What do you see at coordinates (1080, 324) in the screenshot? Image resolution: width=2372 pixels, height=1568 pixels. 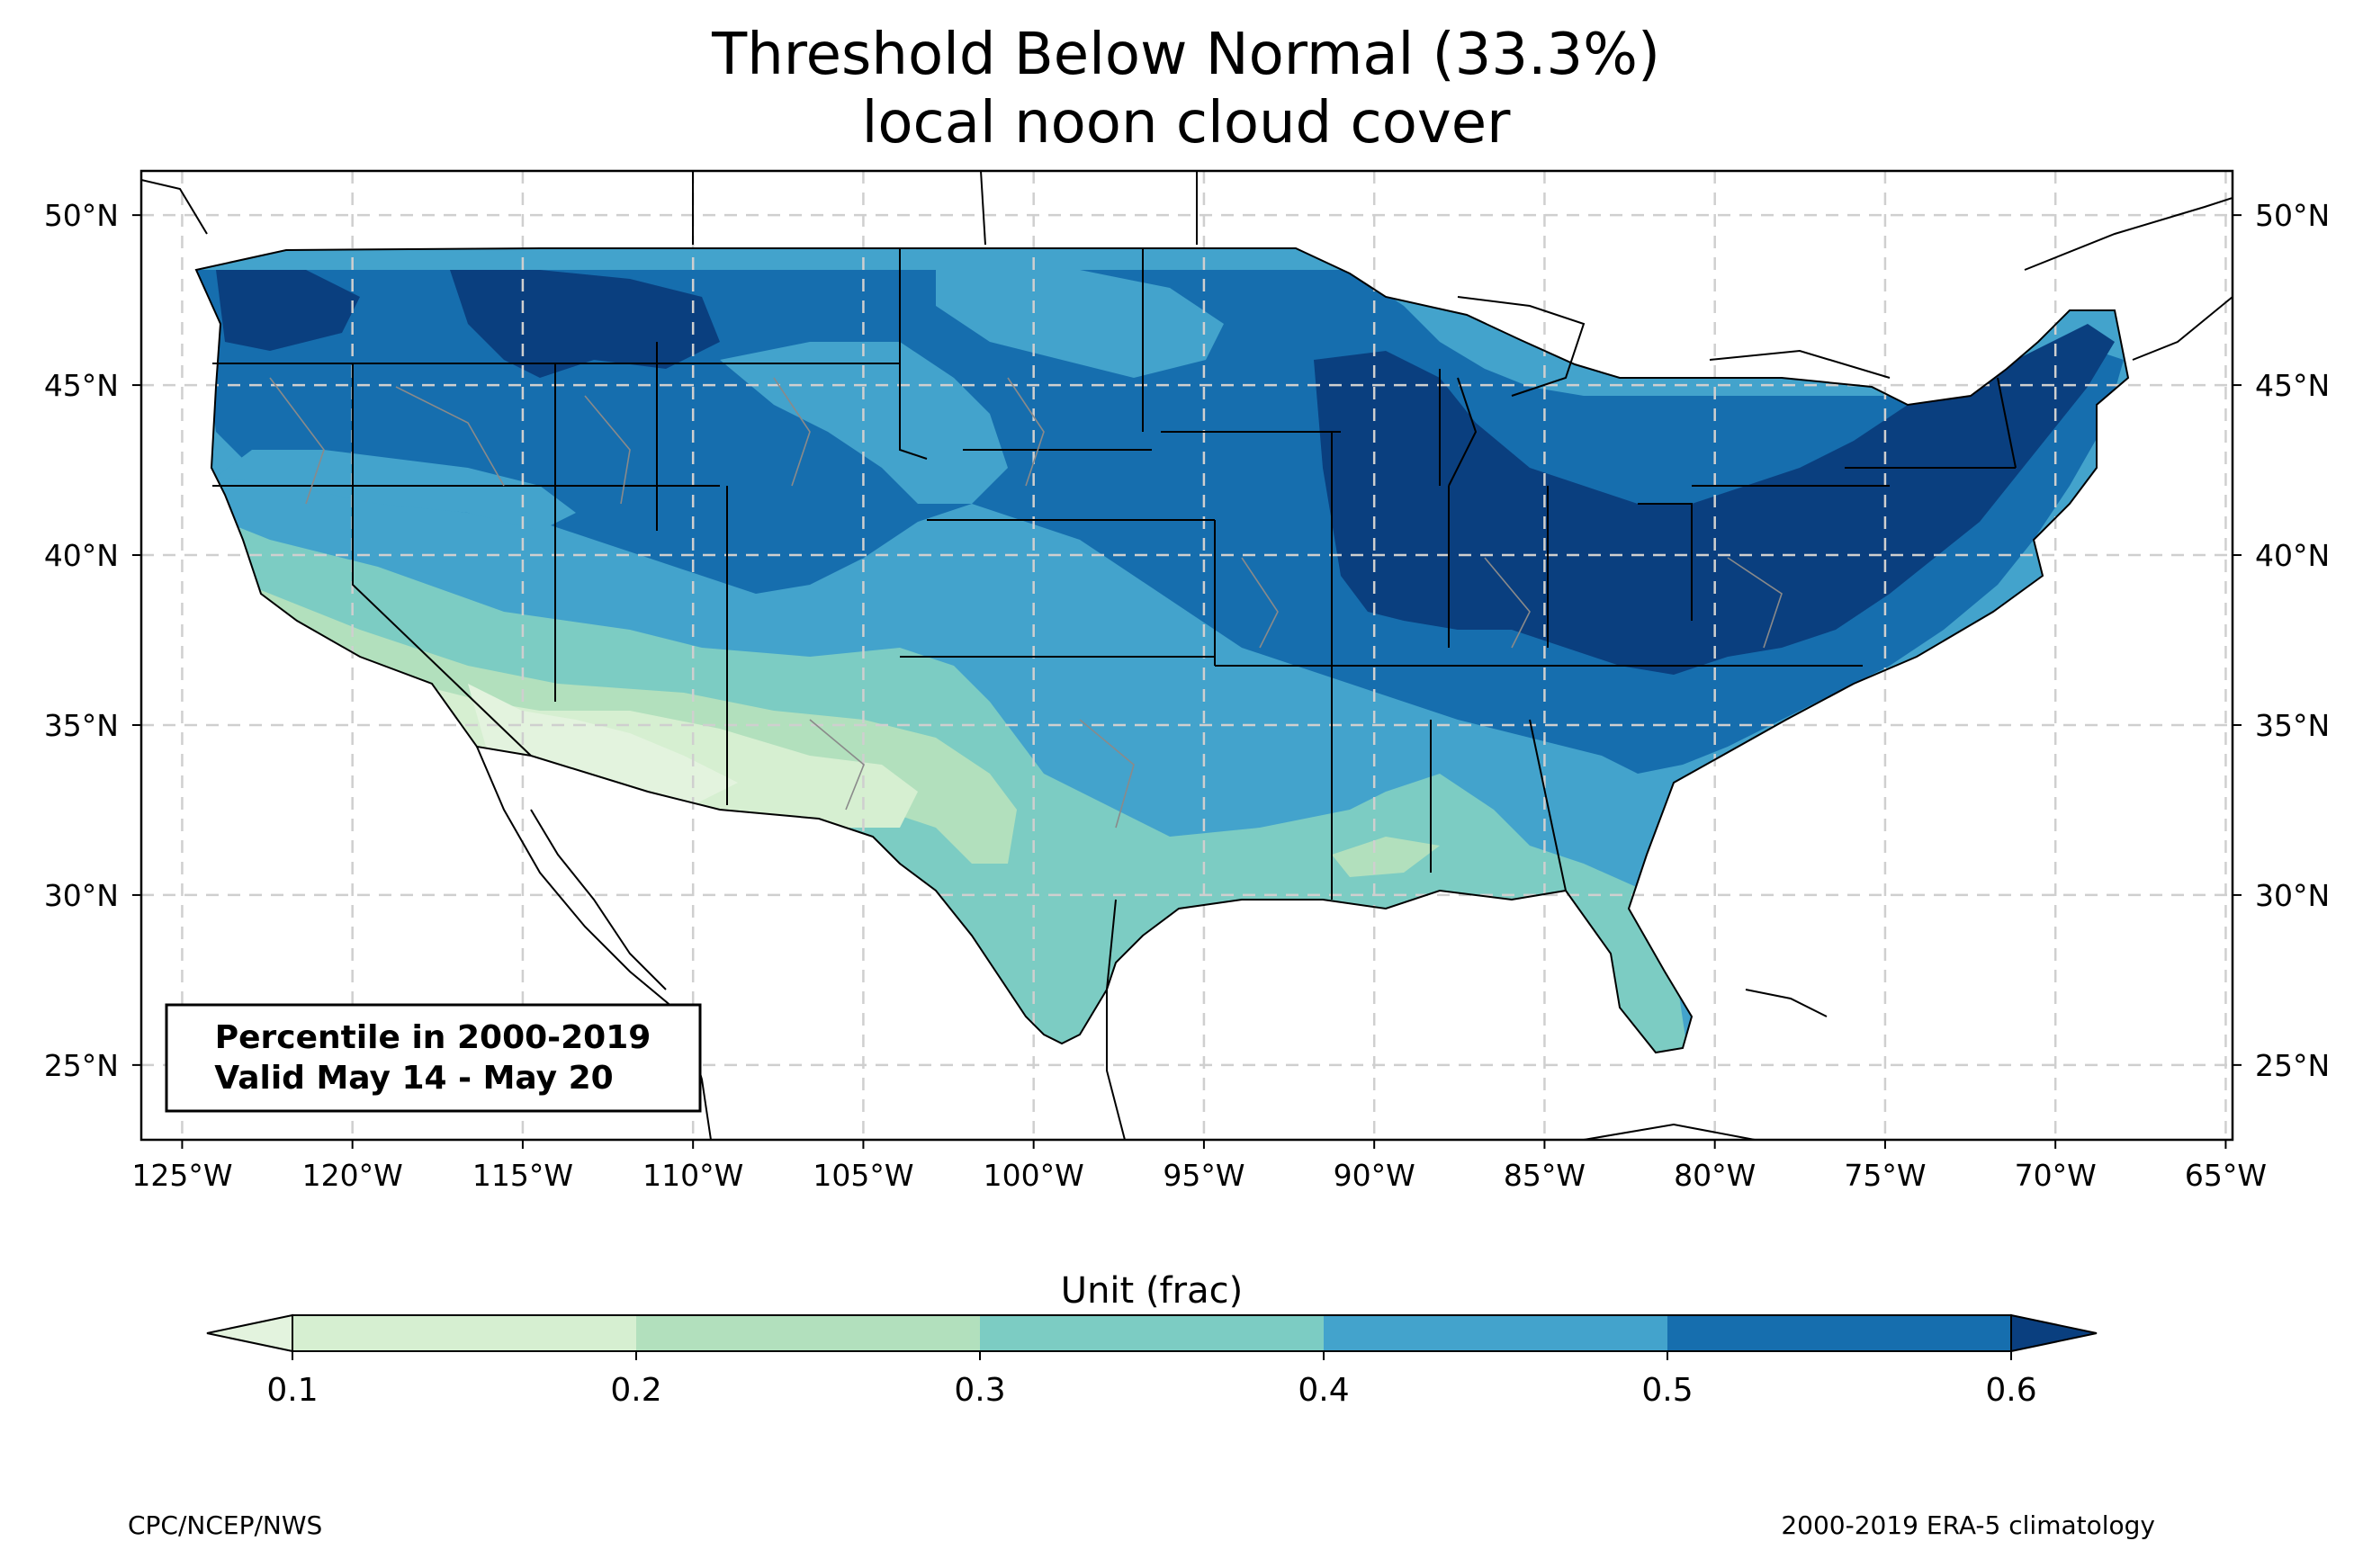 I see `contour-0.4-0.5-dakotas` at bounding box center [1080, 324].